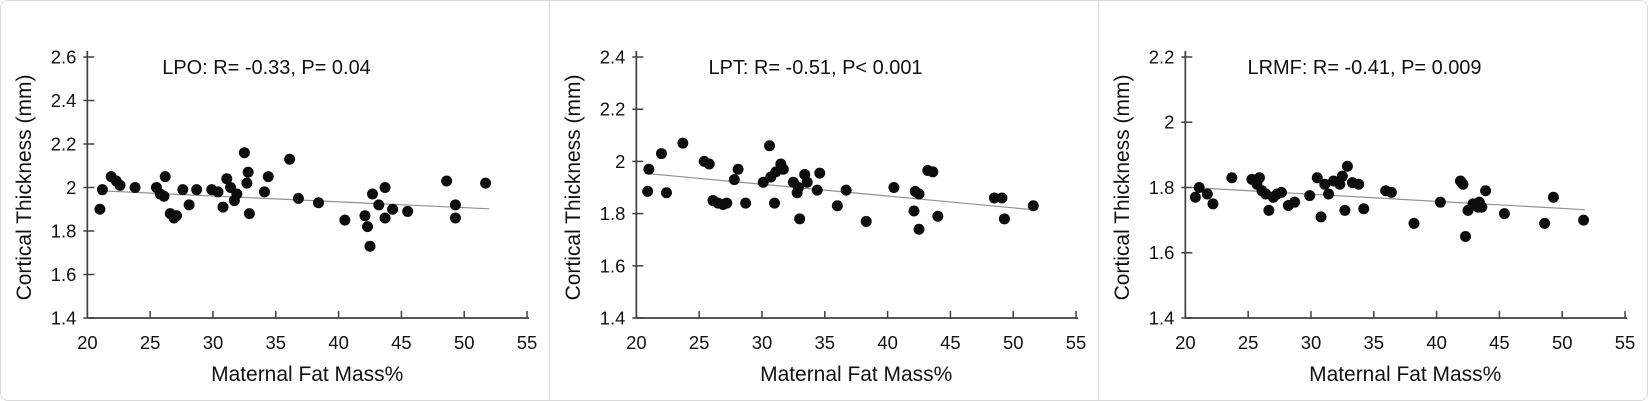 Image resolution: width=1648 pixels, height=401 pixels. I want to click on y-tick-label: 1.6, so click(1162, 252).